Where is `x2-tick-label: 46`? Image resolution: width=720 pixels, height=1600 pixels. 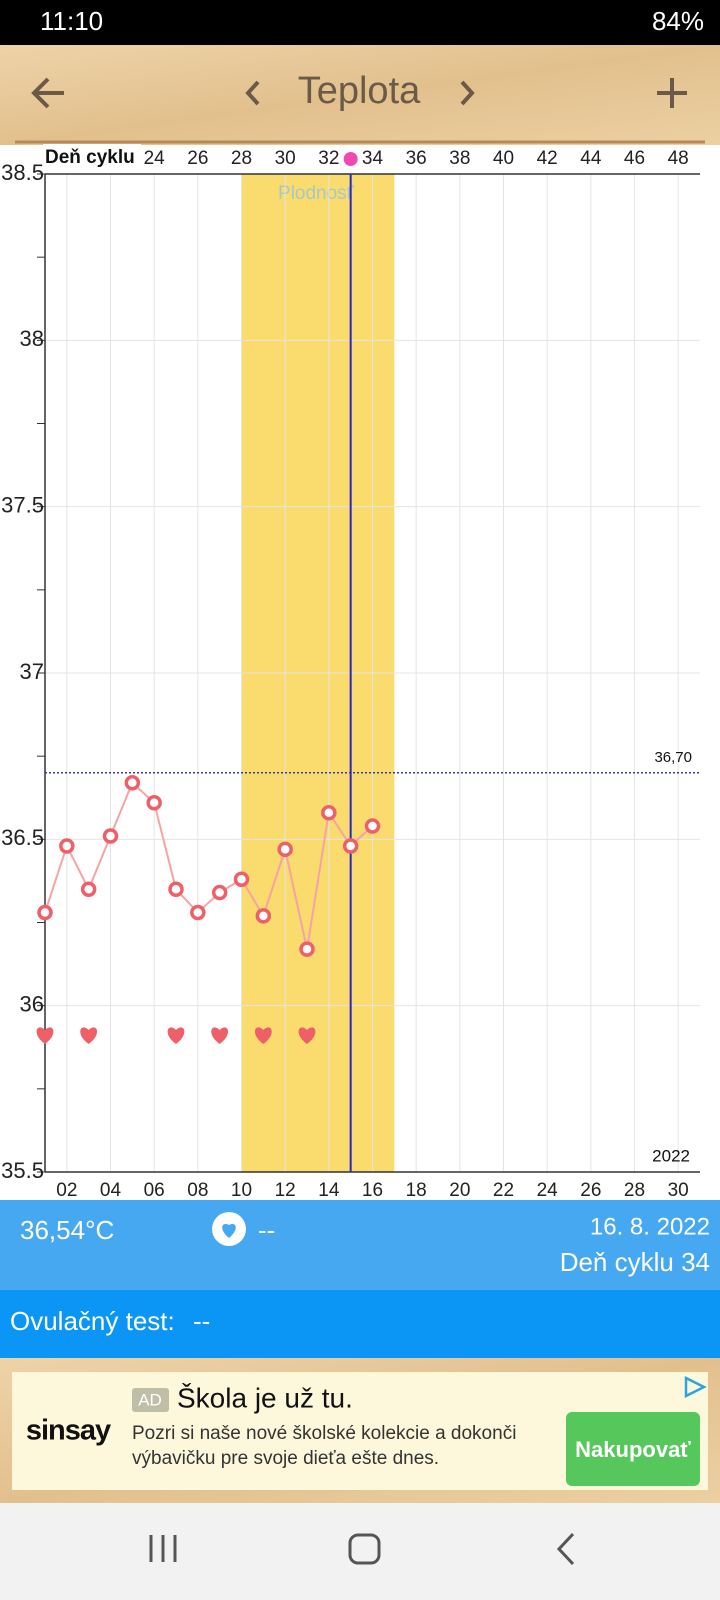 x2-tick-label: 46 is located at coordinates (634, 158).